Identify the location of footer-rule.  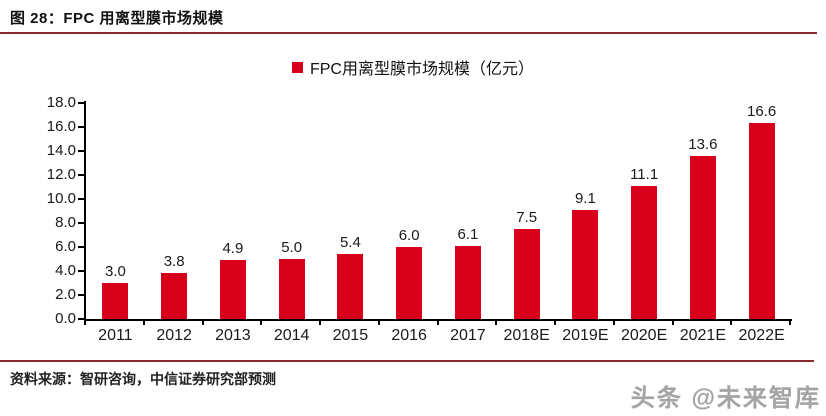
(407, 361).